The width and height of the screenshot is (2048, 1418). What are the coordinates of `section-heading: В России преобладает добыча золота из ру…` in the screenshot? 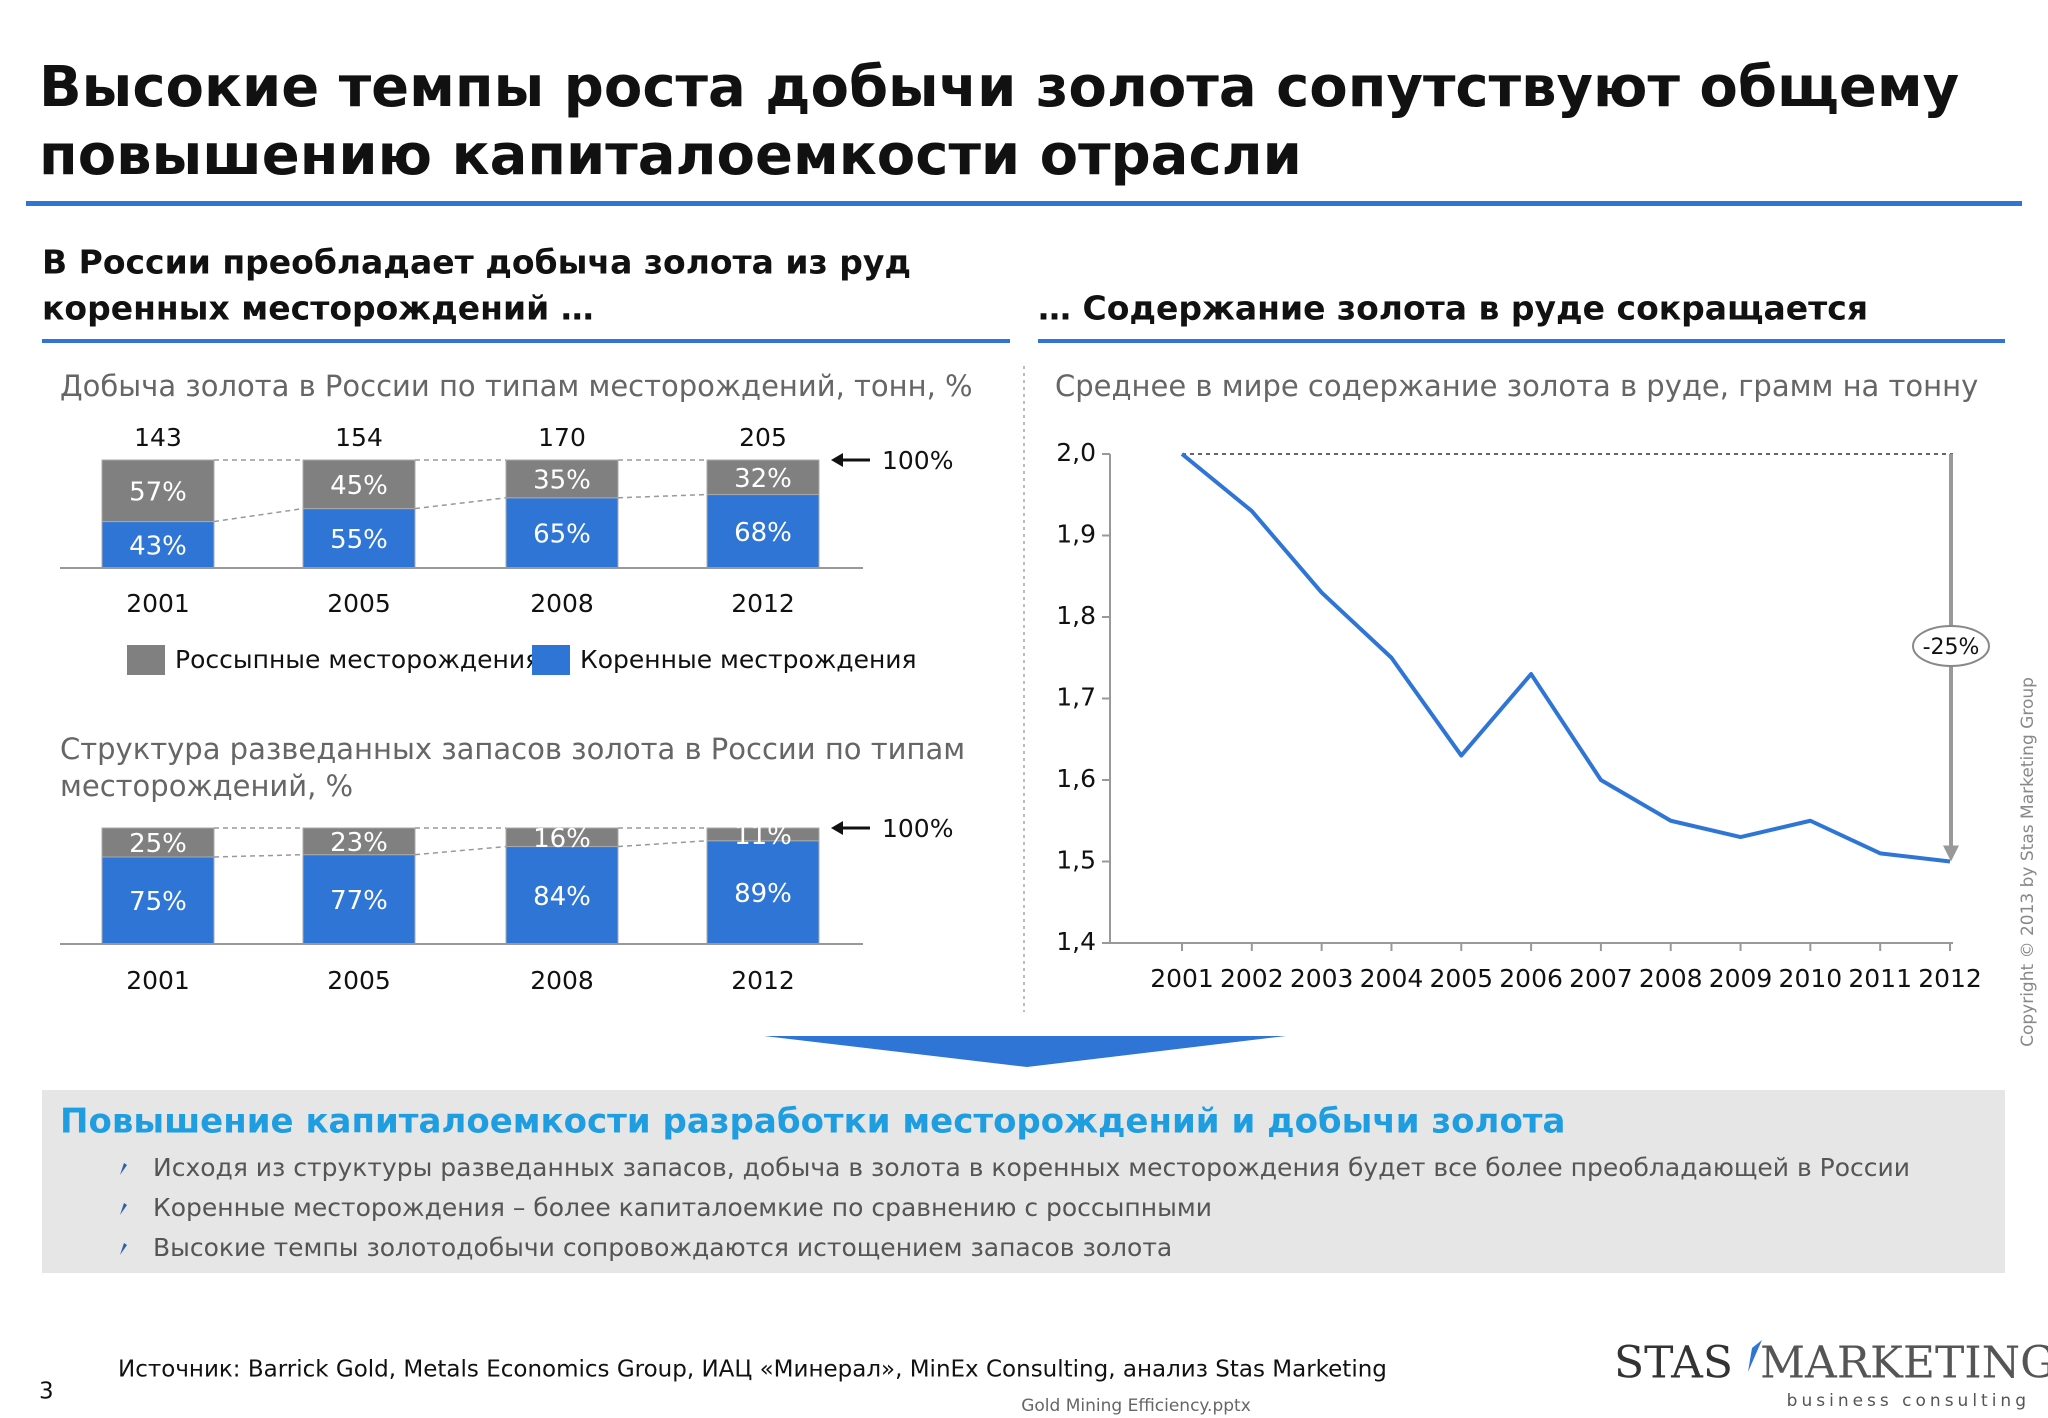 It's located at (476, 262).